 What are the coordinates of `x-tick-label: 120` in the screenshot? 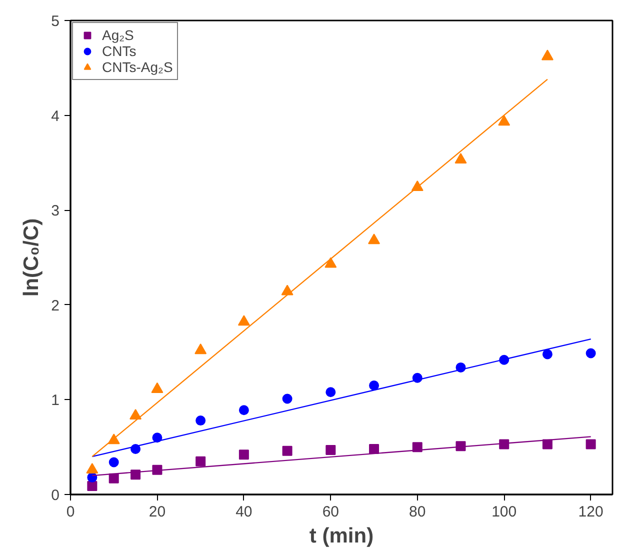 It's located at (591, 512).